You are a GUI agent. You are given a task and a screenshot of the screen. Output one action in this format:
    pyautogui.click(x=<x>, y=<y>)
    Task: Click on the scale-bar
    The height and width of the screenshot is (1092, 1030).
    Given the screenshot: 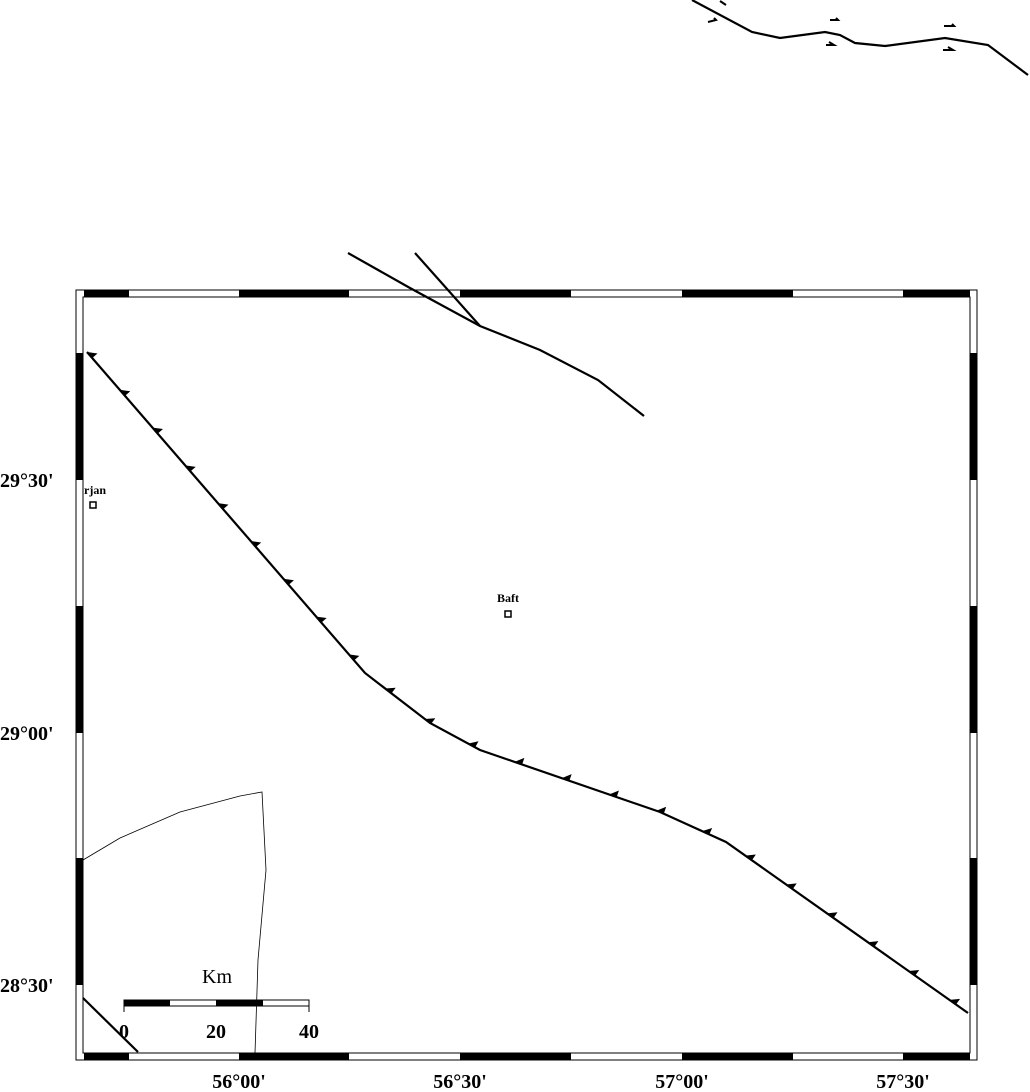 What is the action you would take?
    pyautogui.click(x=216, y=1005)
    